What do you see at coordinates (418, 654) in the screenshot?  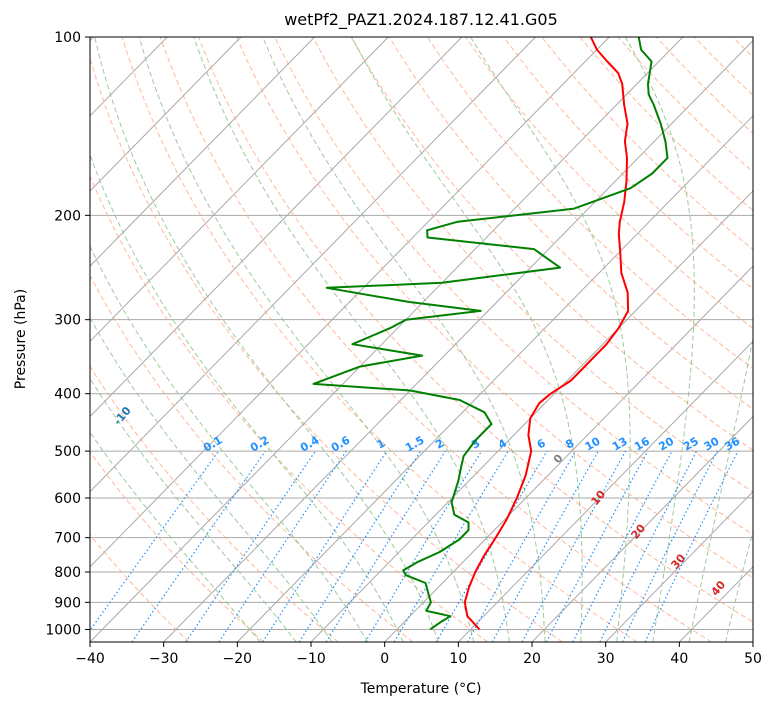 I see `x-axis-ticks: −40 −30 −20 −10 0 10 20 30 40 50` at bounding box center [418, 654].